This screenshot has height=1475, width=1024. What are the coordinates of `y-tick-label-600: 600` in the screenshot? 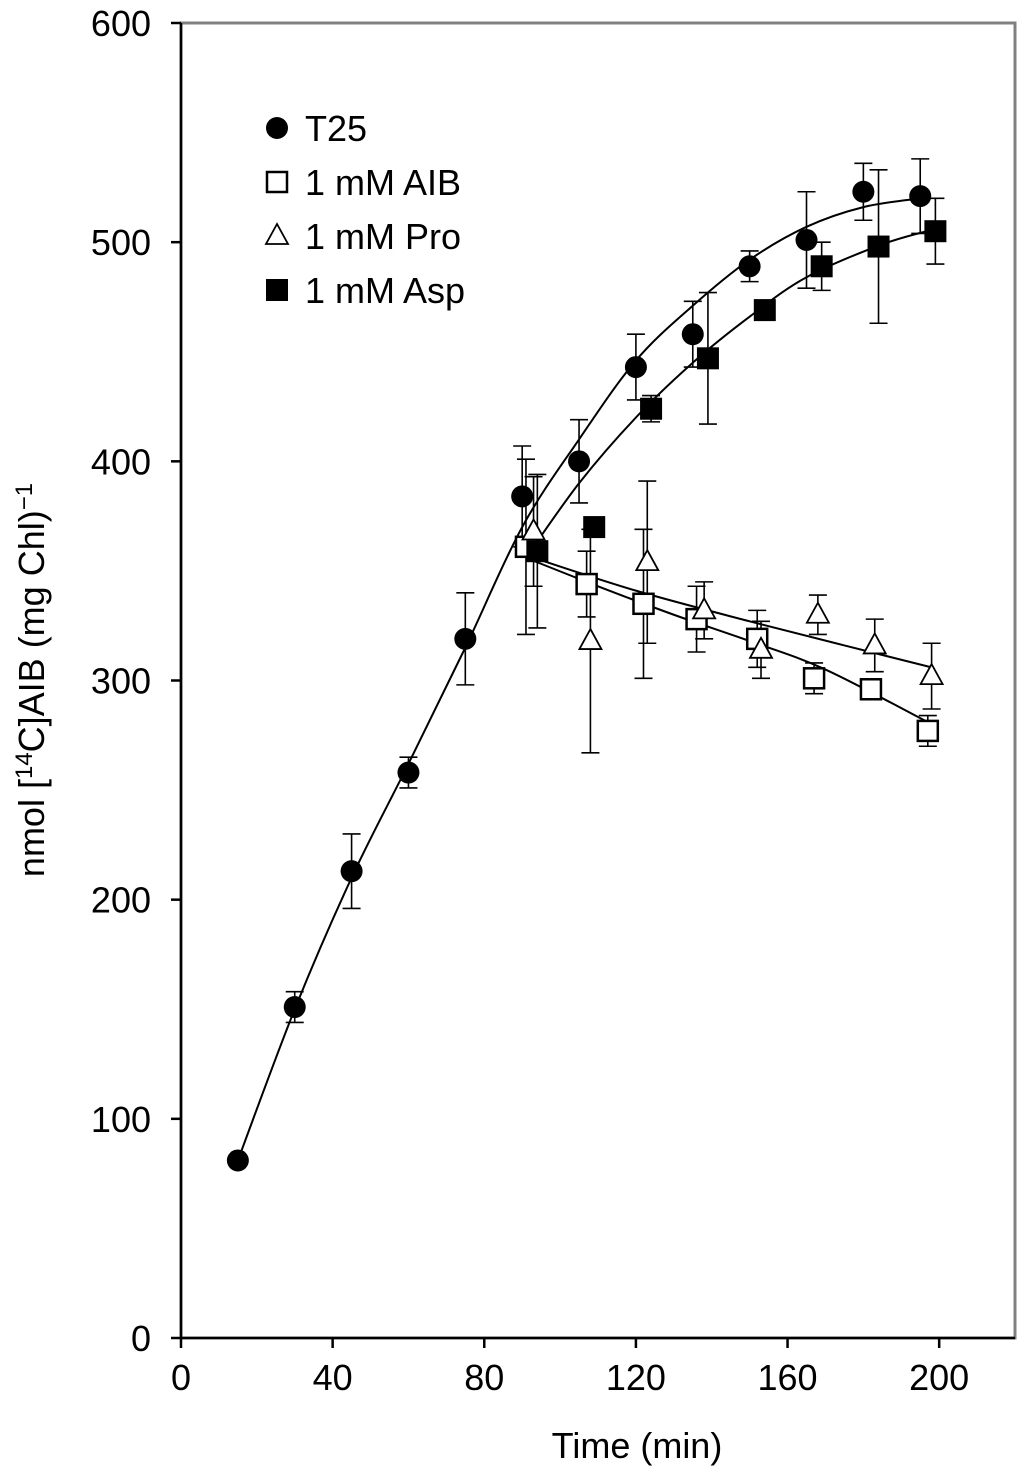 It's located at (121, 23).